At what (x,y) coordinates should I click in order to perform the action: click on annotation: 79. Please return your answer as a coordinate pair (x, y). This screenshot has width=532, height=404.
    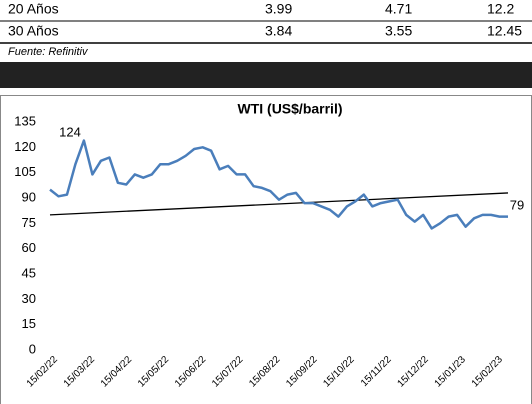
    Looking at the image, I should click on (517, 204).